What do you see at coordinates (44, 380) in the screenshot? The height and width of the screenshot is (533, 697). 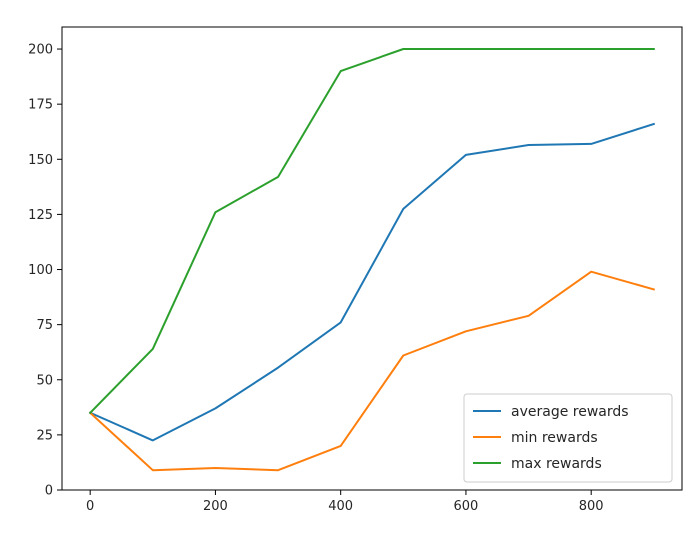 I see `y-tick-label: 50` at bounding box center [44, 380].